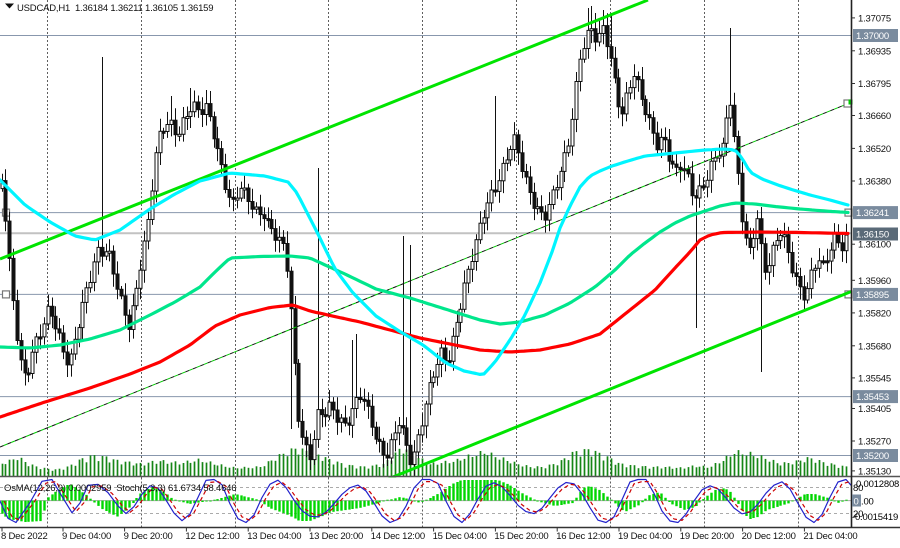  I want to click on svg-text: 8 Dec 2022, so click(24, 536).